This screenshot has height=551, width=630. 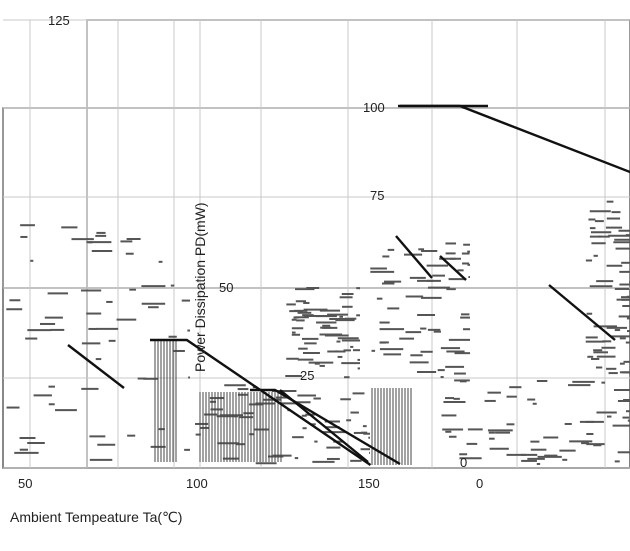 I want to click on x-tick-label-150: 150, so click(x=369, y=483).